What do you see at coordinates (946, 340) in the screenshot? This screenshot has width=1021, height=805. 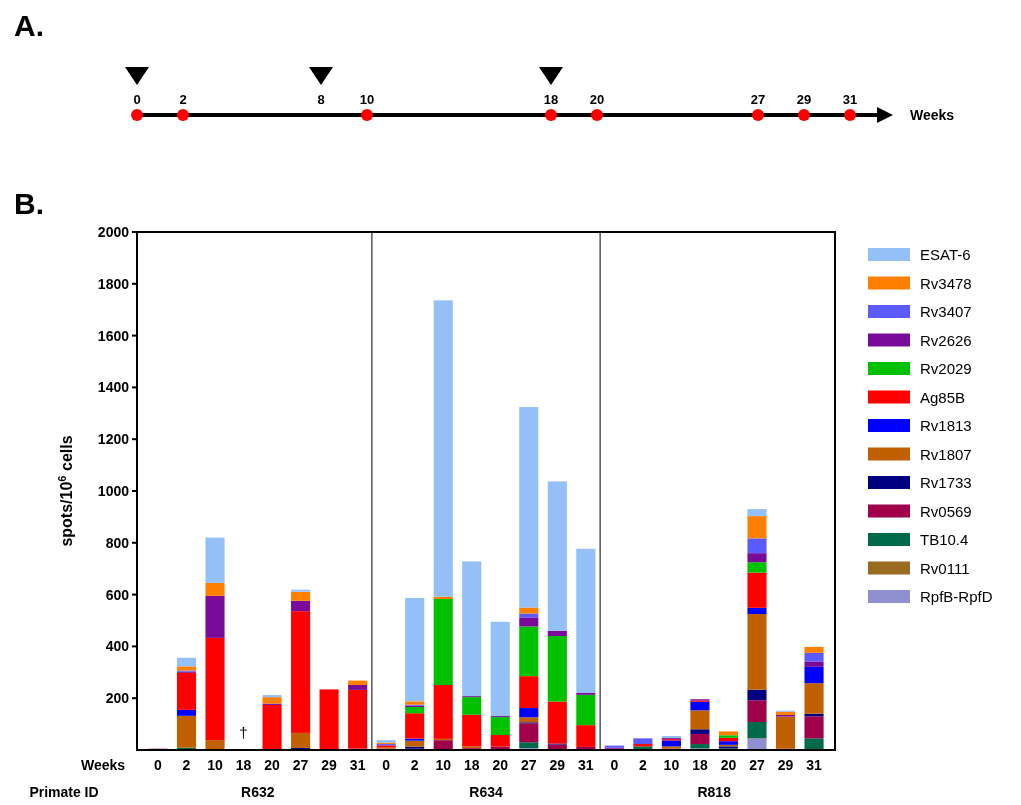 I see `legend-label: Rv2626` at bounding box center [946, 340].